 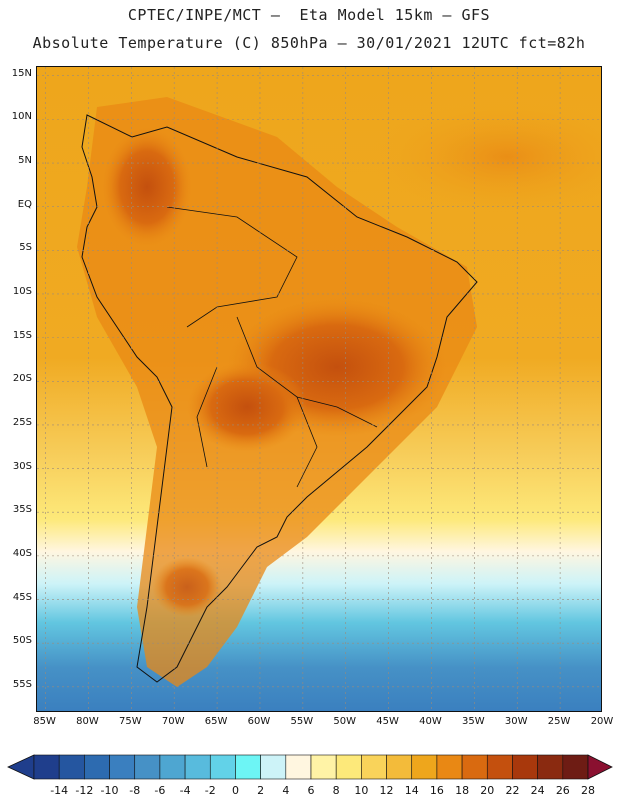 I want to click on colorbar-tick-label: -2, so click(x=210, y=790).